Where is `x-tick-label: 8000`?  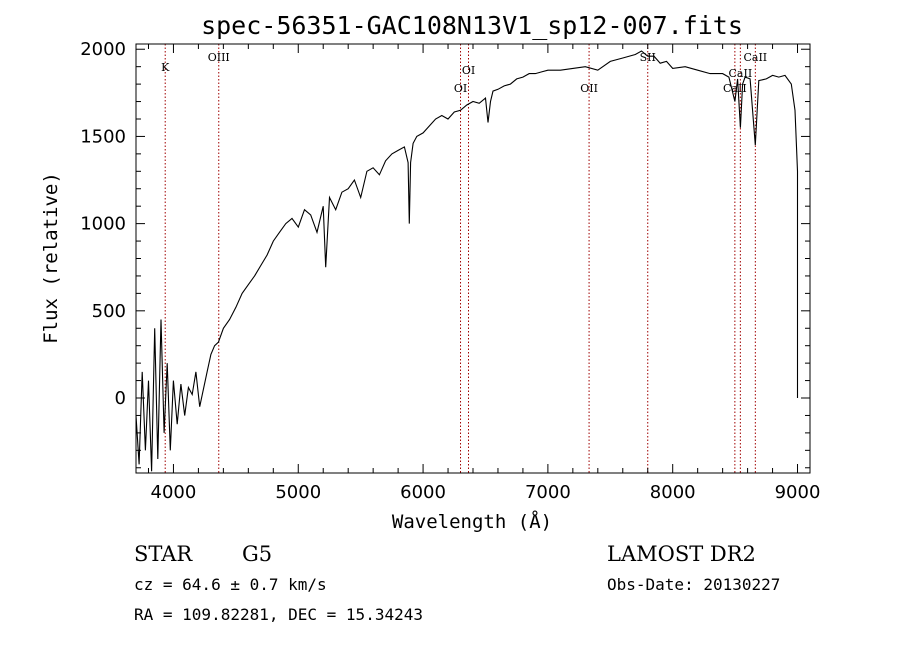
x-tick-label: 8000 is located at coordinates (673, 492).